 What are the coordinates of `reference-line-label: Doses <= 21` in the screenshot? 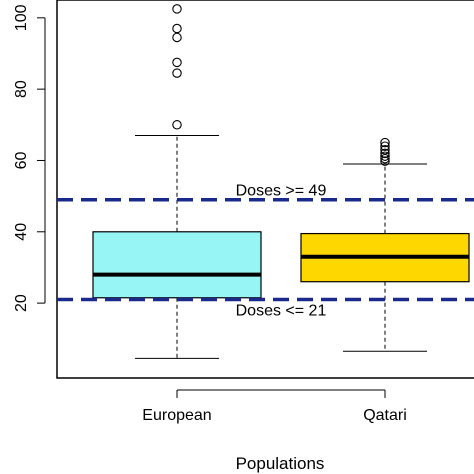 It's located at (281, 311).